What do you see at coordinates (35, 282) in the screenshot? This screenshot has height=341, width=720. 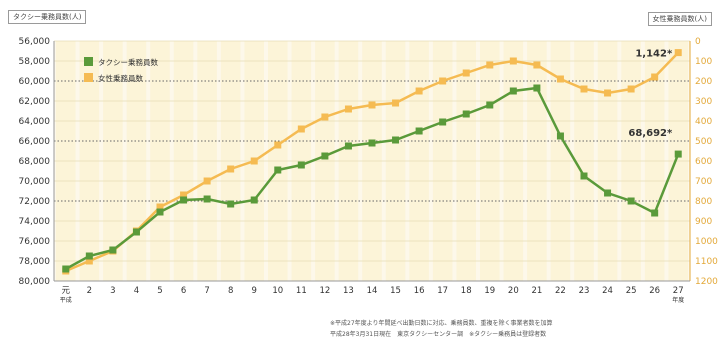 I see `y-left-tick-label: 80,000` at bounding box center [35, 282].